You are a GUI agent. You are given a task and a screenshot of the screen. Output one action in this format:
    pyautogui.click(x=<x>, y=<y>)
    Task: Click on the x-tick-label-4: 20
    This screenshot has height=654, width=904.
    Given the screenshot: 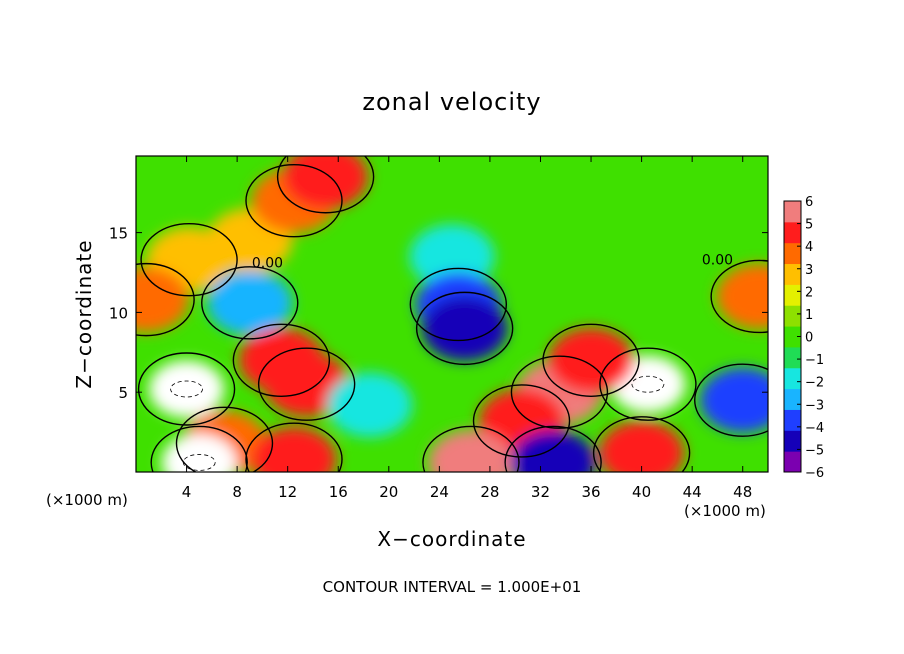 What is the action you would take?
    pyautogui.click(x=388, y=492)
    